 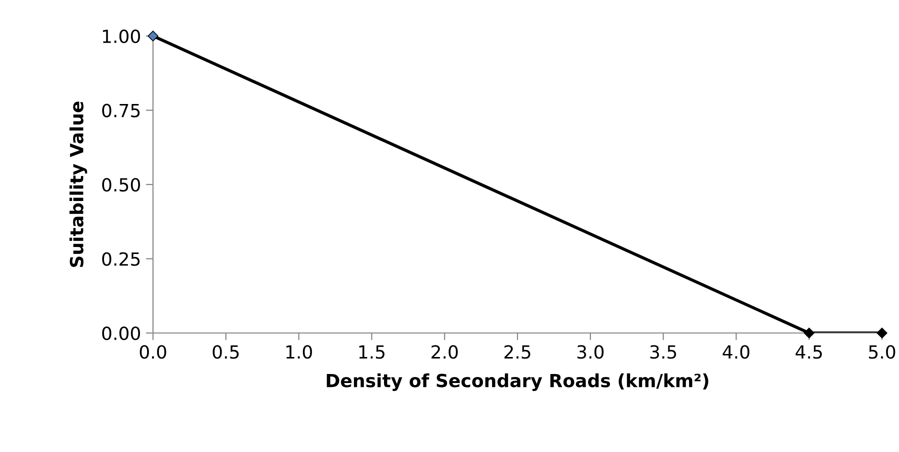 I want to click on y-tick-label: 0.25, so click(x=121, y=259).